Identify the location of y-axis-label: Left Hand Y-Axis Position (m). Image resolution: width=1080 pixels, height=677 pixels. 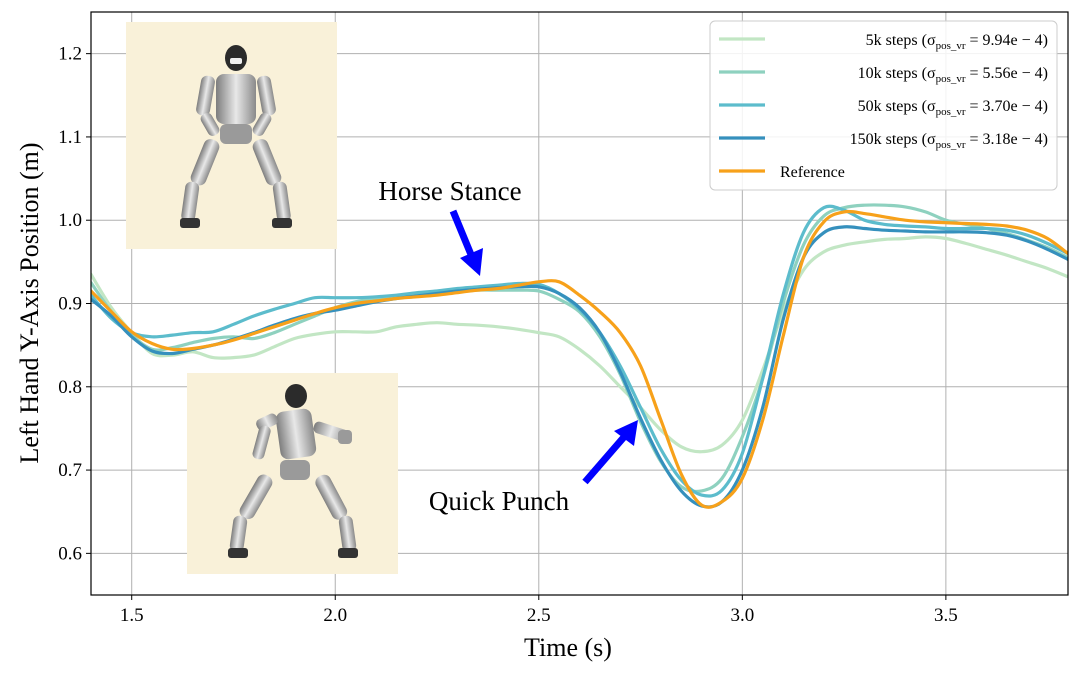
(29, 302).